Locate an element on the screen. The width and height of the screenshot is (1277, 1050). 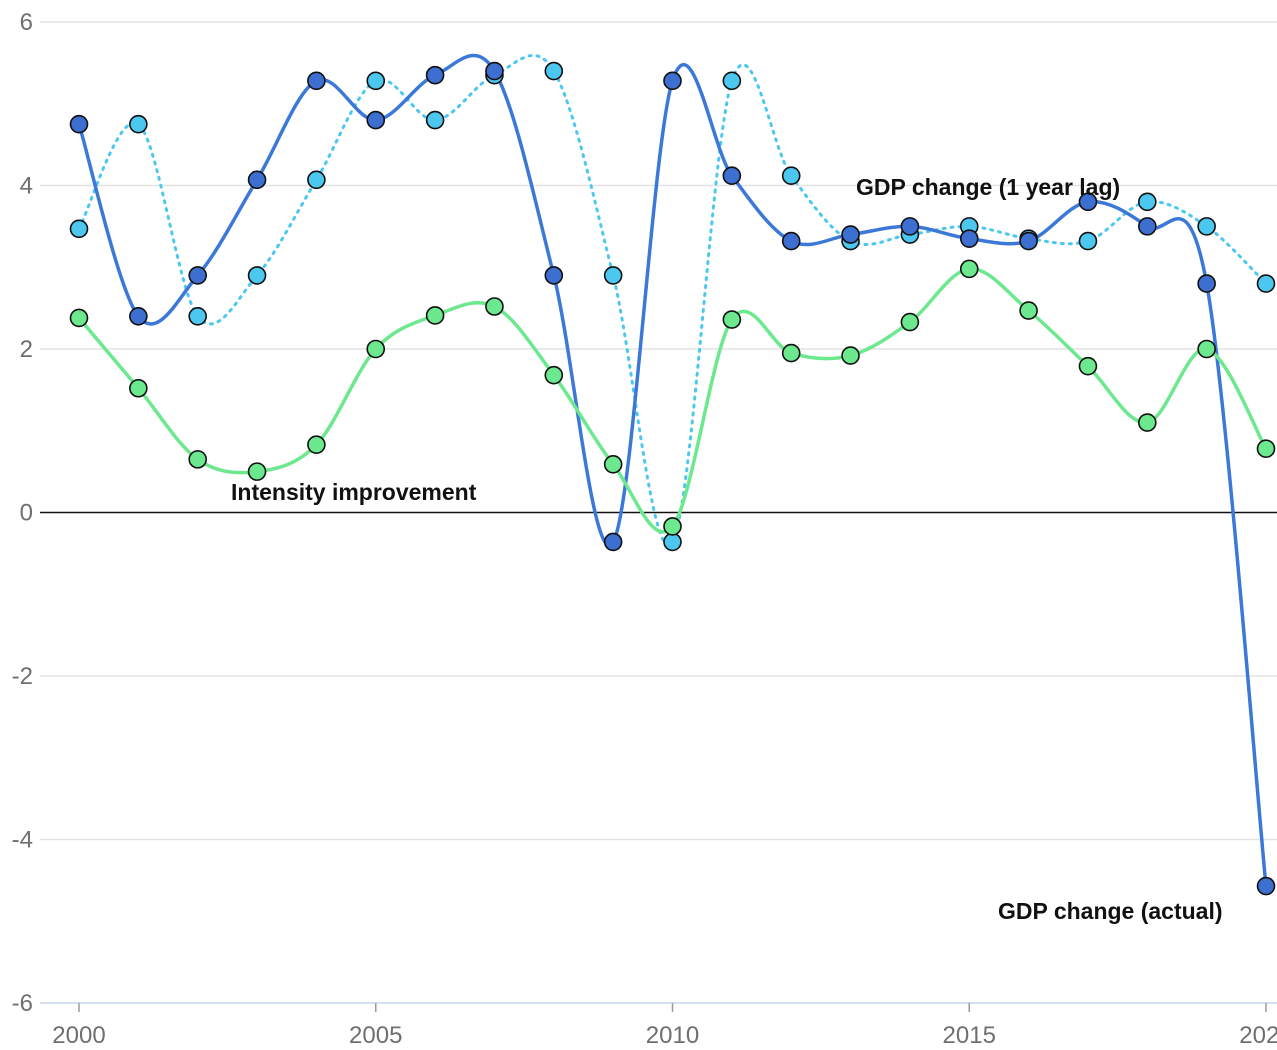
y-axis-tick-labels: -6 -4 -2 0 2 4 6 is located at coordinates (22, 513).